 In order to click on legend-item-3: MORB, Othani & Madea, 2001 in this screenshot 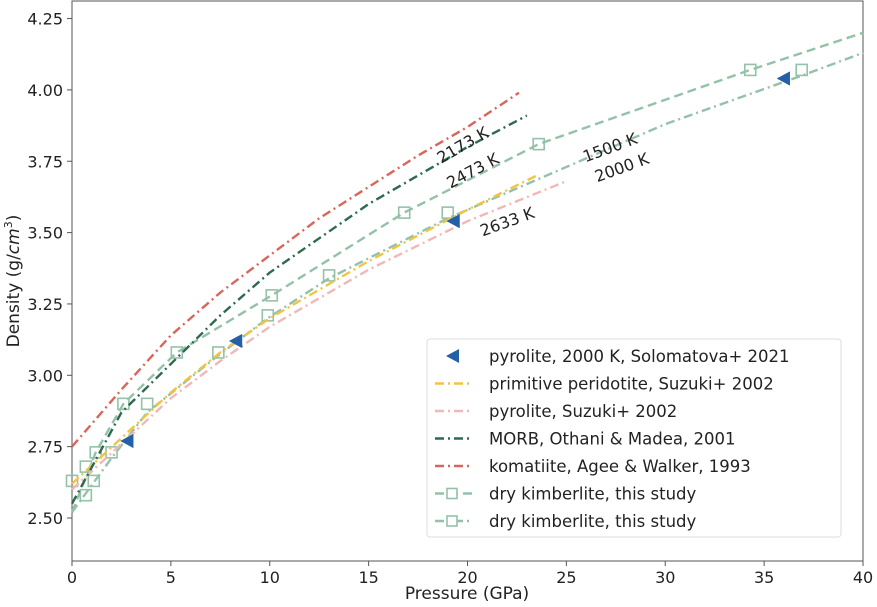, I will do `click(585, 439)`.